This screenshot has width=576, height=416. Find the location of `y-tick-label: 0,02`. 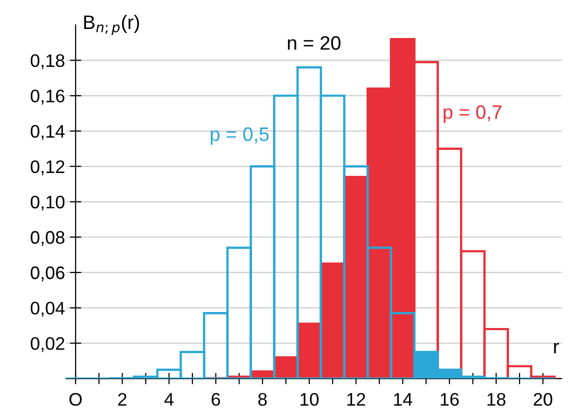

y-tick-label: 0,02 is located at coordinates (47, 344).